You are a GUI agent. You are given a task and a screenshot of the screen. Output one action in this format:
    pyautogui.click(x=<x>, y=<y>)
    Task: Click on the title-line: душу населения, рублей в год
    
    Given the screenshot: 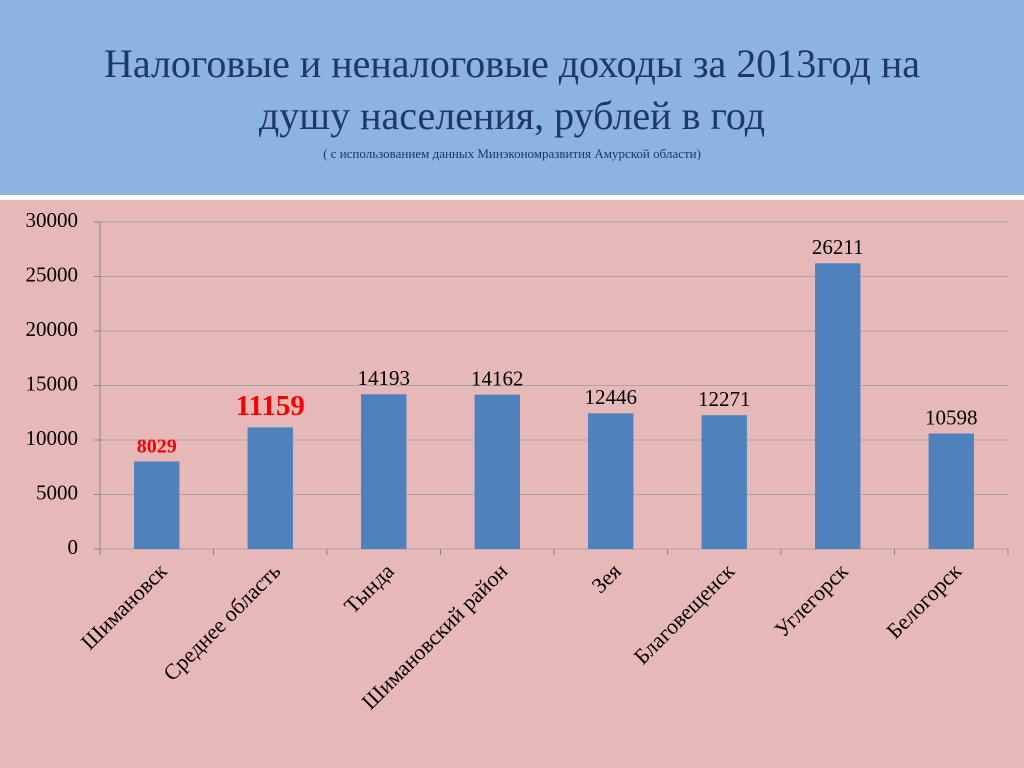 What is the action you would take?
    pyautogui.click(x=512, y=115)
    